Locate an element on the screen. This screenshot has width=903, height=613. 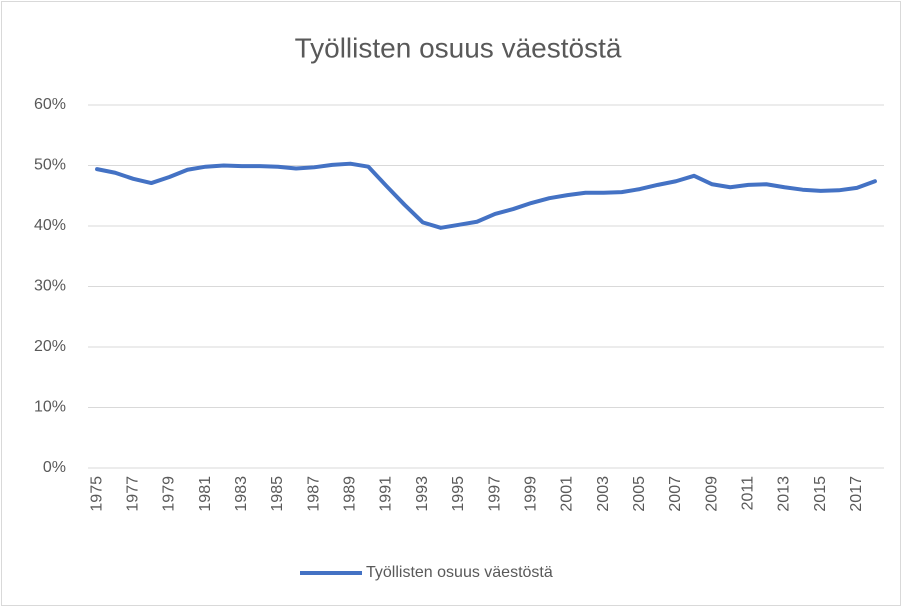
x-tick-label: 1979 is located at coordinates (169, 494).